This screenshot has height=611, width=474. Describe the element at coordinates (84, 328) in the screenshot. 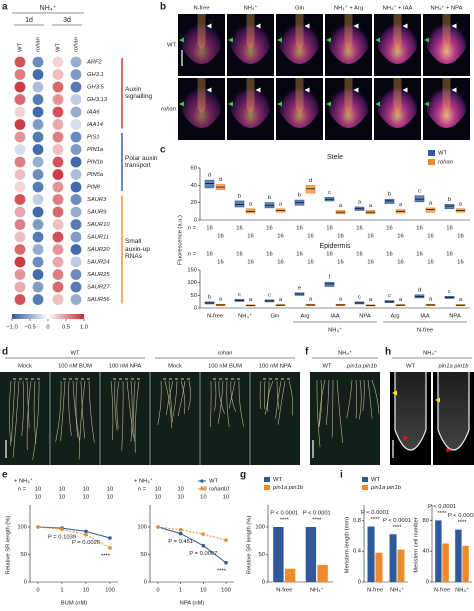

I see `colorbar-tick-label: 1.0` at that location.